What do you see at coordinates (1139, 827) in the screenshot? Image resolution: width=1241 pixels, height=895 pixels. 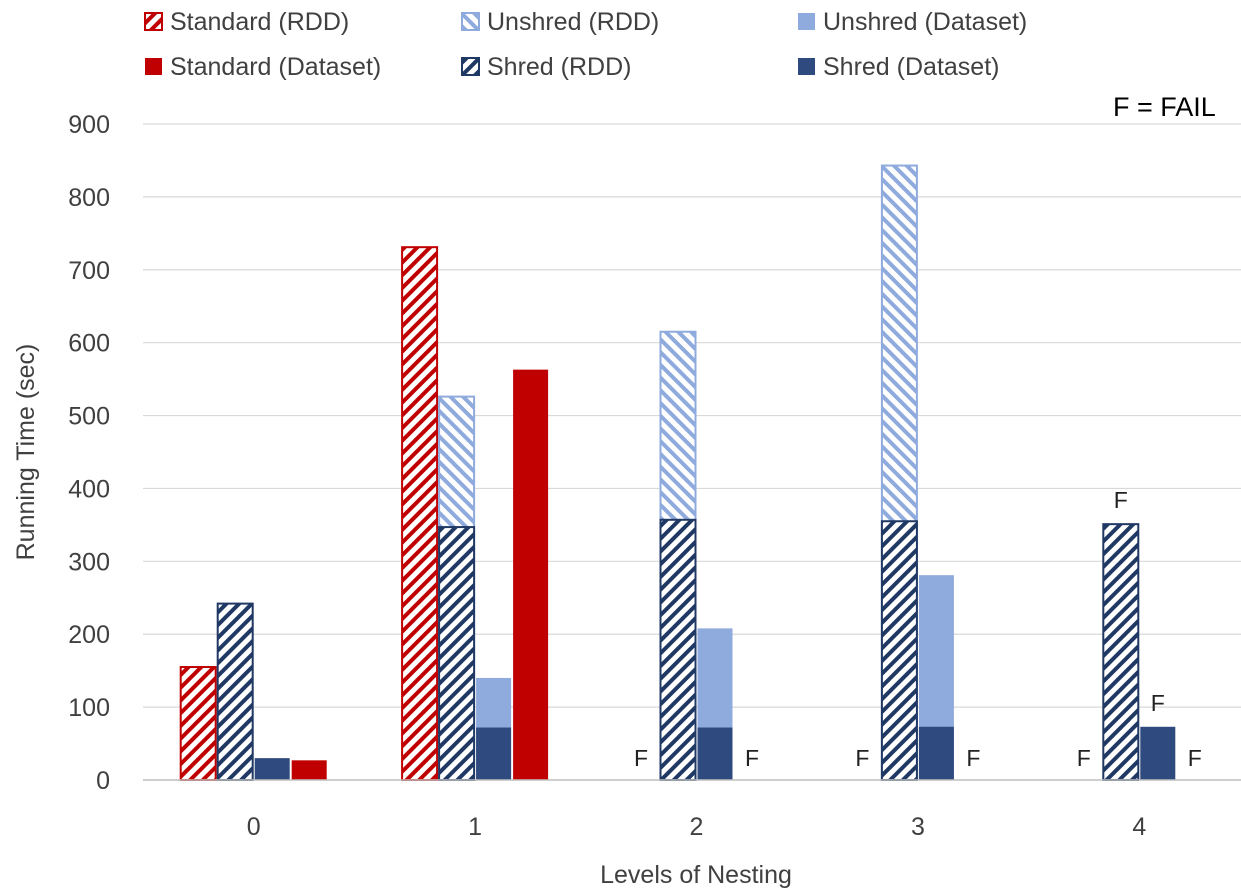 I see `x-tick-label: 4` at bounding box center [1139, 827].